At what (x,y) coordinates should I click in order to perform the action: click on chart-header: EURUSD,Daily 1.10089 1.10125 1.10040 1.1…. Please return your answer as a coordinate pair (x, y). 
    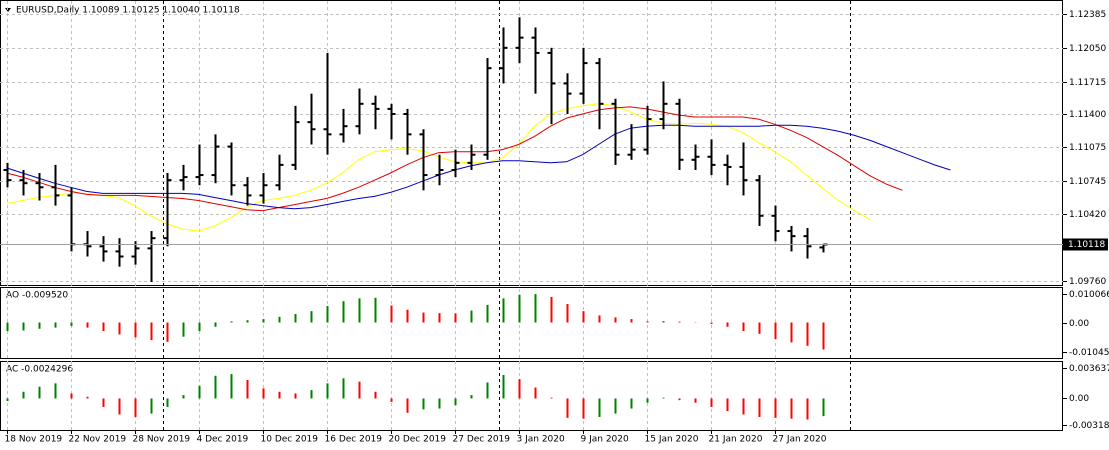
    Looking at the image, I should click on (128, 11).